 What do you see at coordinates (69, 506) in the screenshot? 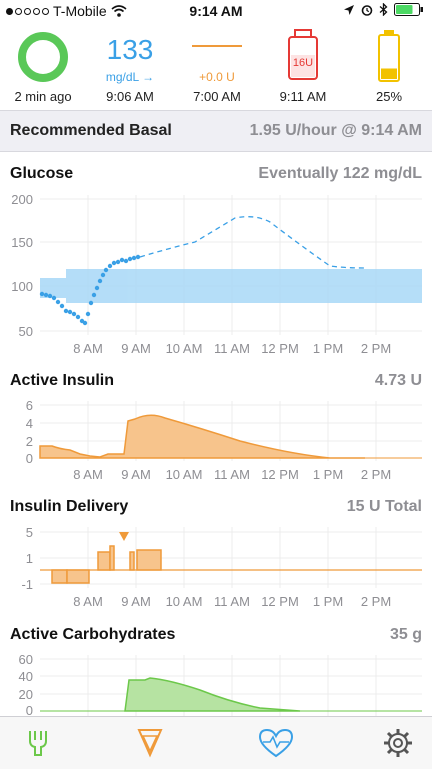
I see `insulin-delivery-title: Insulin Delivery` at bounding box center [69, 506].